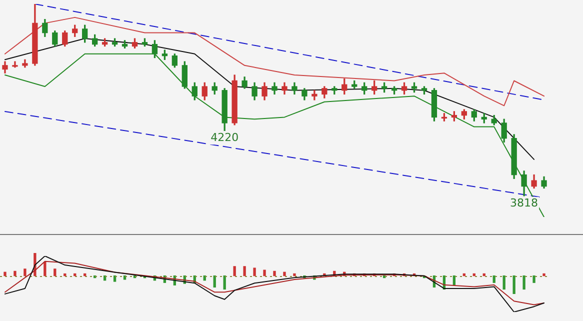  Describe the element at coordinates (524, 203) in the screenshot. I see `annotation: 3818` at that location.